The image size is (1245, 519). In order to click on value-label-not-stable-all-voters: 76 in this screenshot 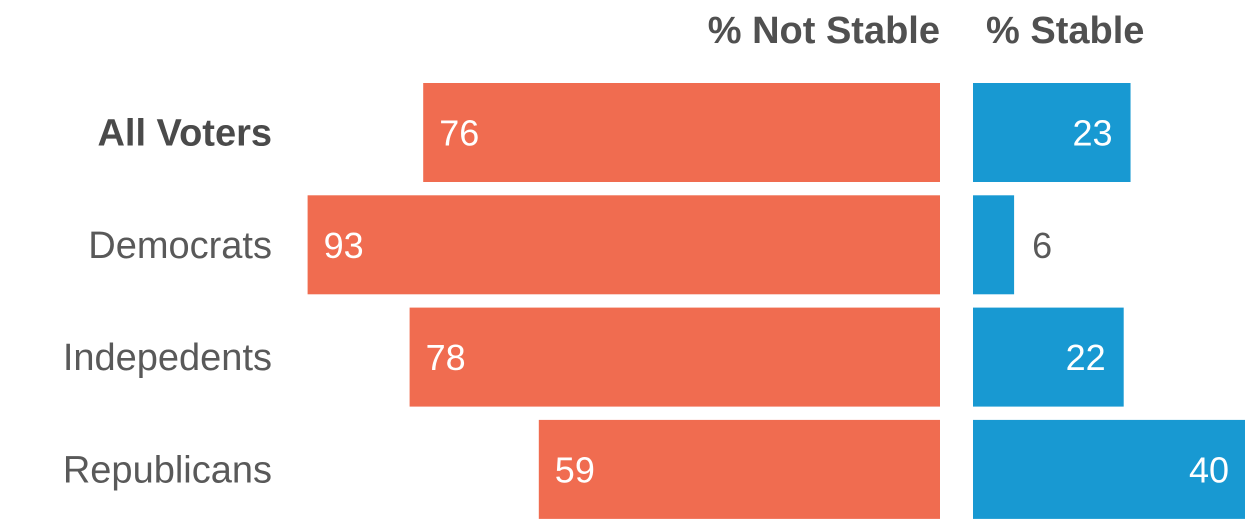, I will do `click(459, 133)`.